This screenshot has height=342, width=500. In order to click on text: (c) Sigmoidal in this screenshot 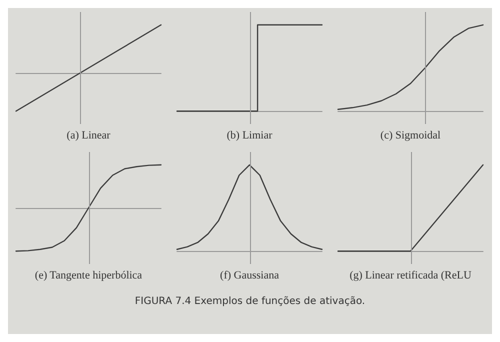, I will do `click(410, 136)`.